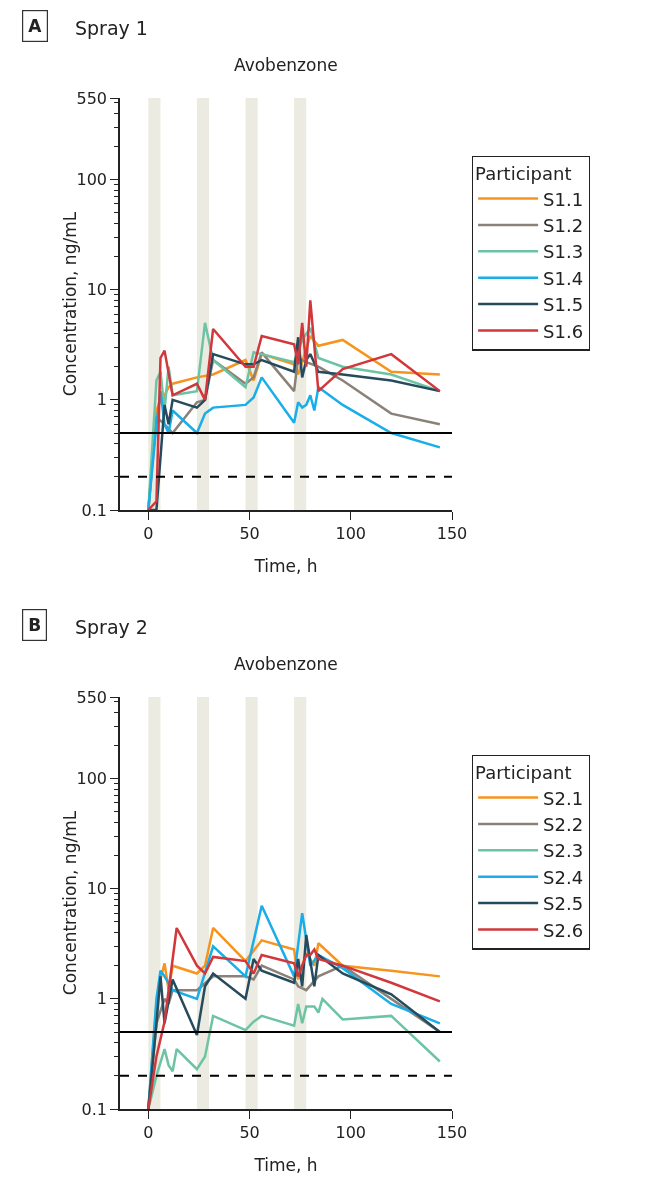 The height and width of the screenshot is (1199, 647). Describe the element at coordinates (563, 252) in the screenshot. I see `legend-label: S1.3` at that location.